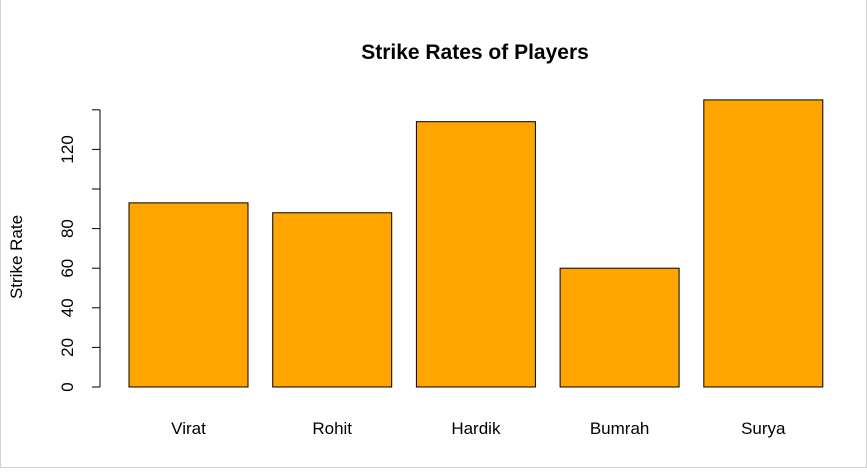 Image resolution: width=867 pixels, height=473 pixels. What do you see at coordinates (763, 428) in the screenshot?
I see `category-label: Surya` at bounding box center [763, 428].